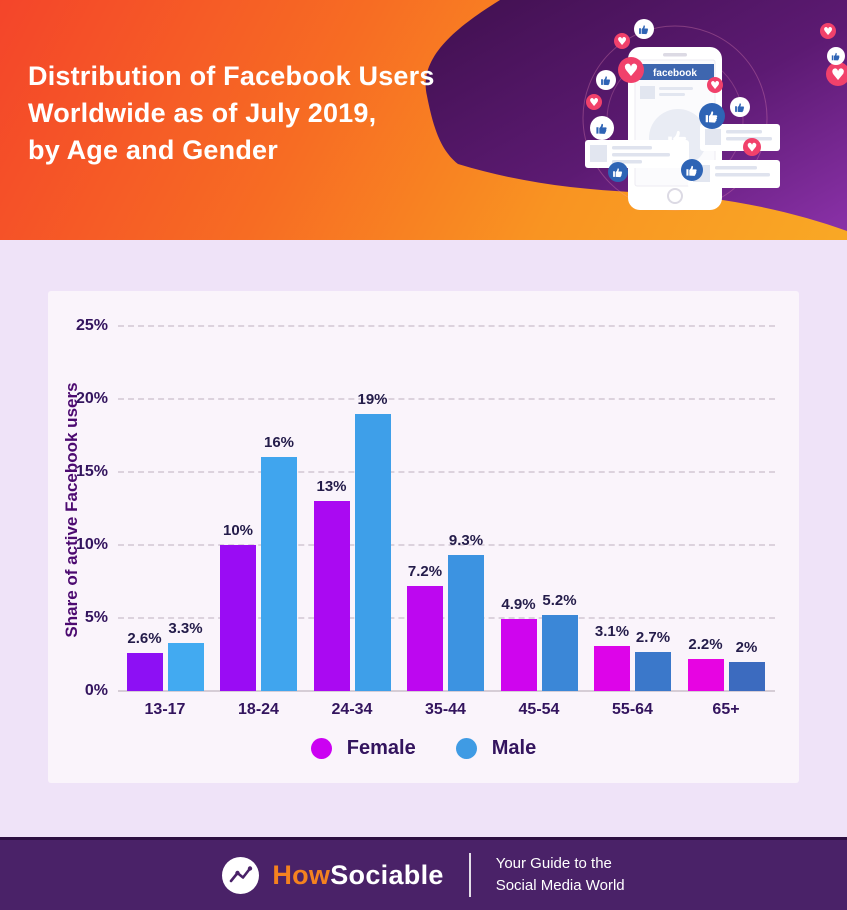 This screenshot has height=910, width=847. I want to click on title-line-1: Distribution of Facebook Users, so click(231, 76).